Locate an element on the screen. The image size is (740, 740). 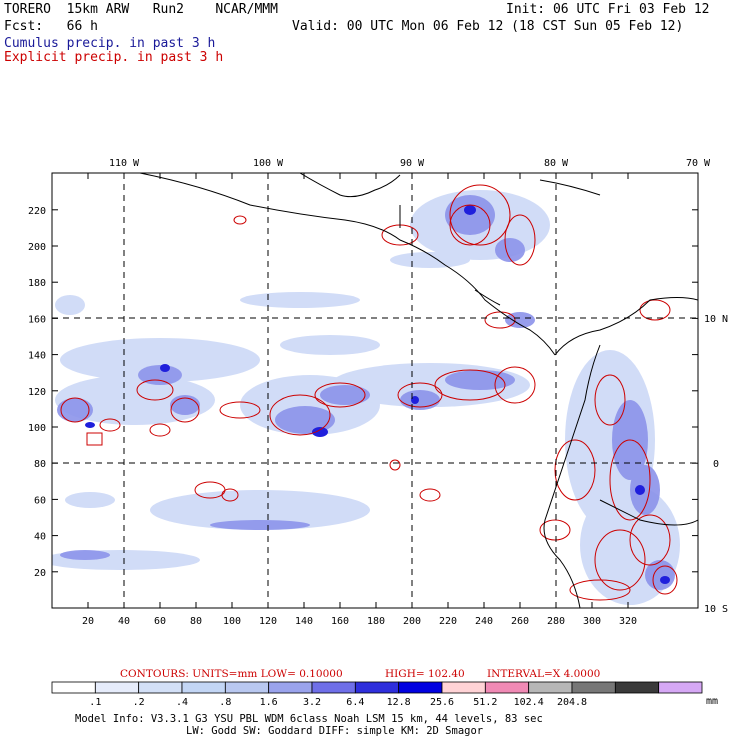
x-tick-label: 120 is located at coordinates (268, 621).